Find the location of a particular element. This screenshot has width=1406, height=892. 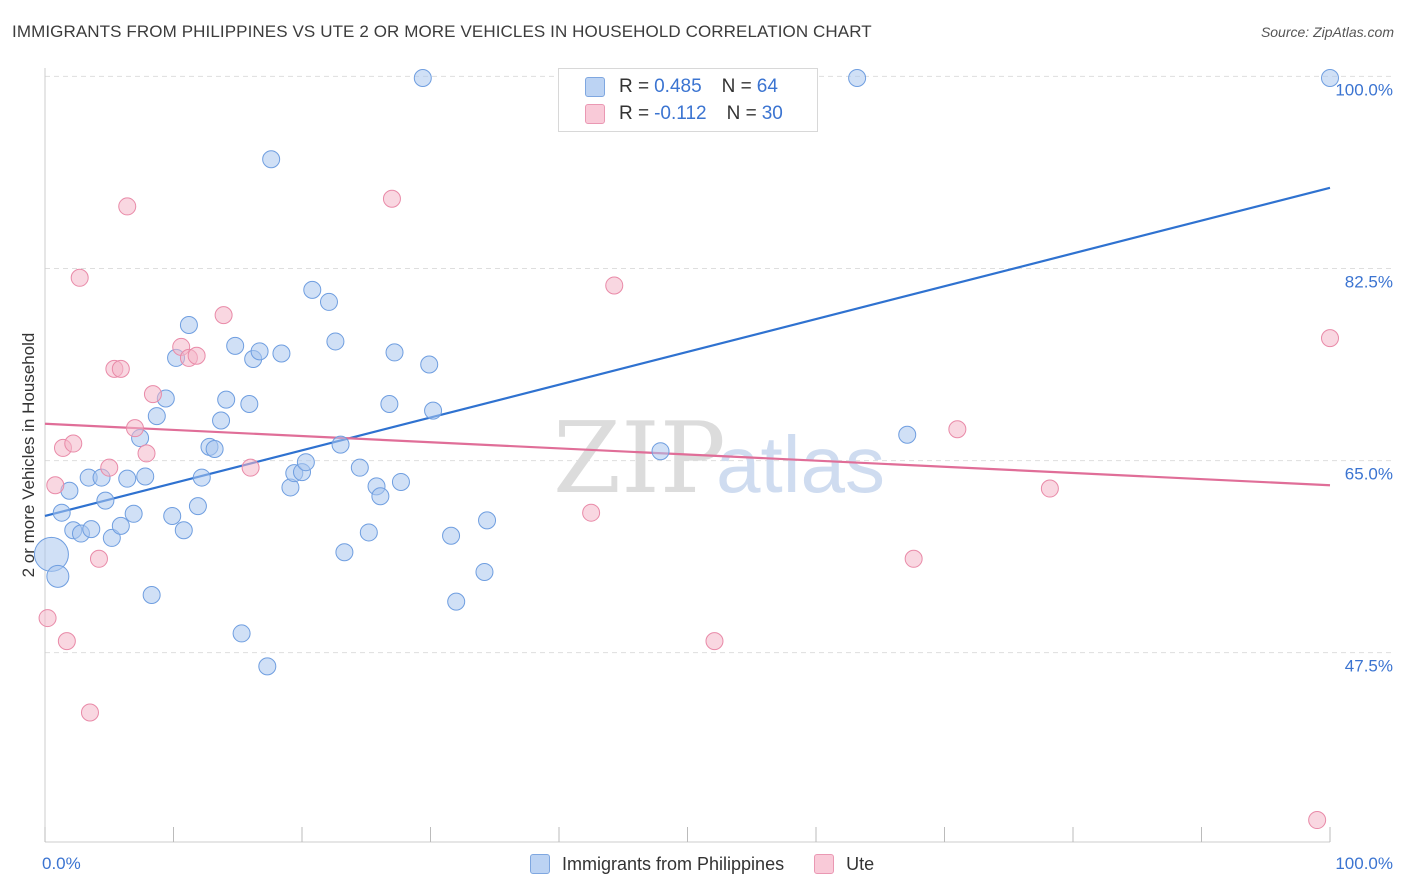

series-legend-item-philippines: Immigrants from Philippines is located at coordinates (657, 864).